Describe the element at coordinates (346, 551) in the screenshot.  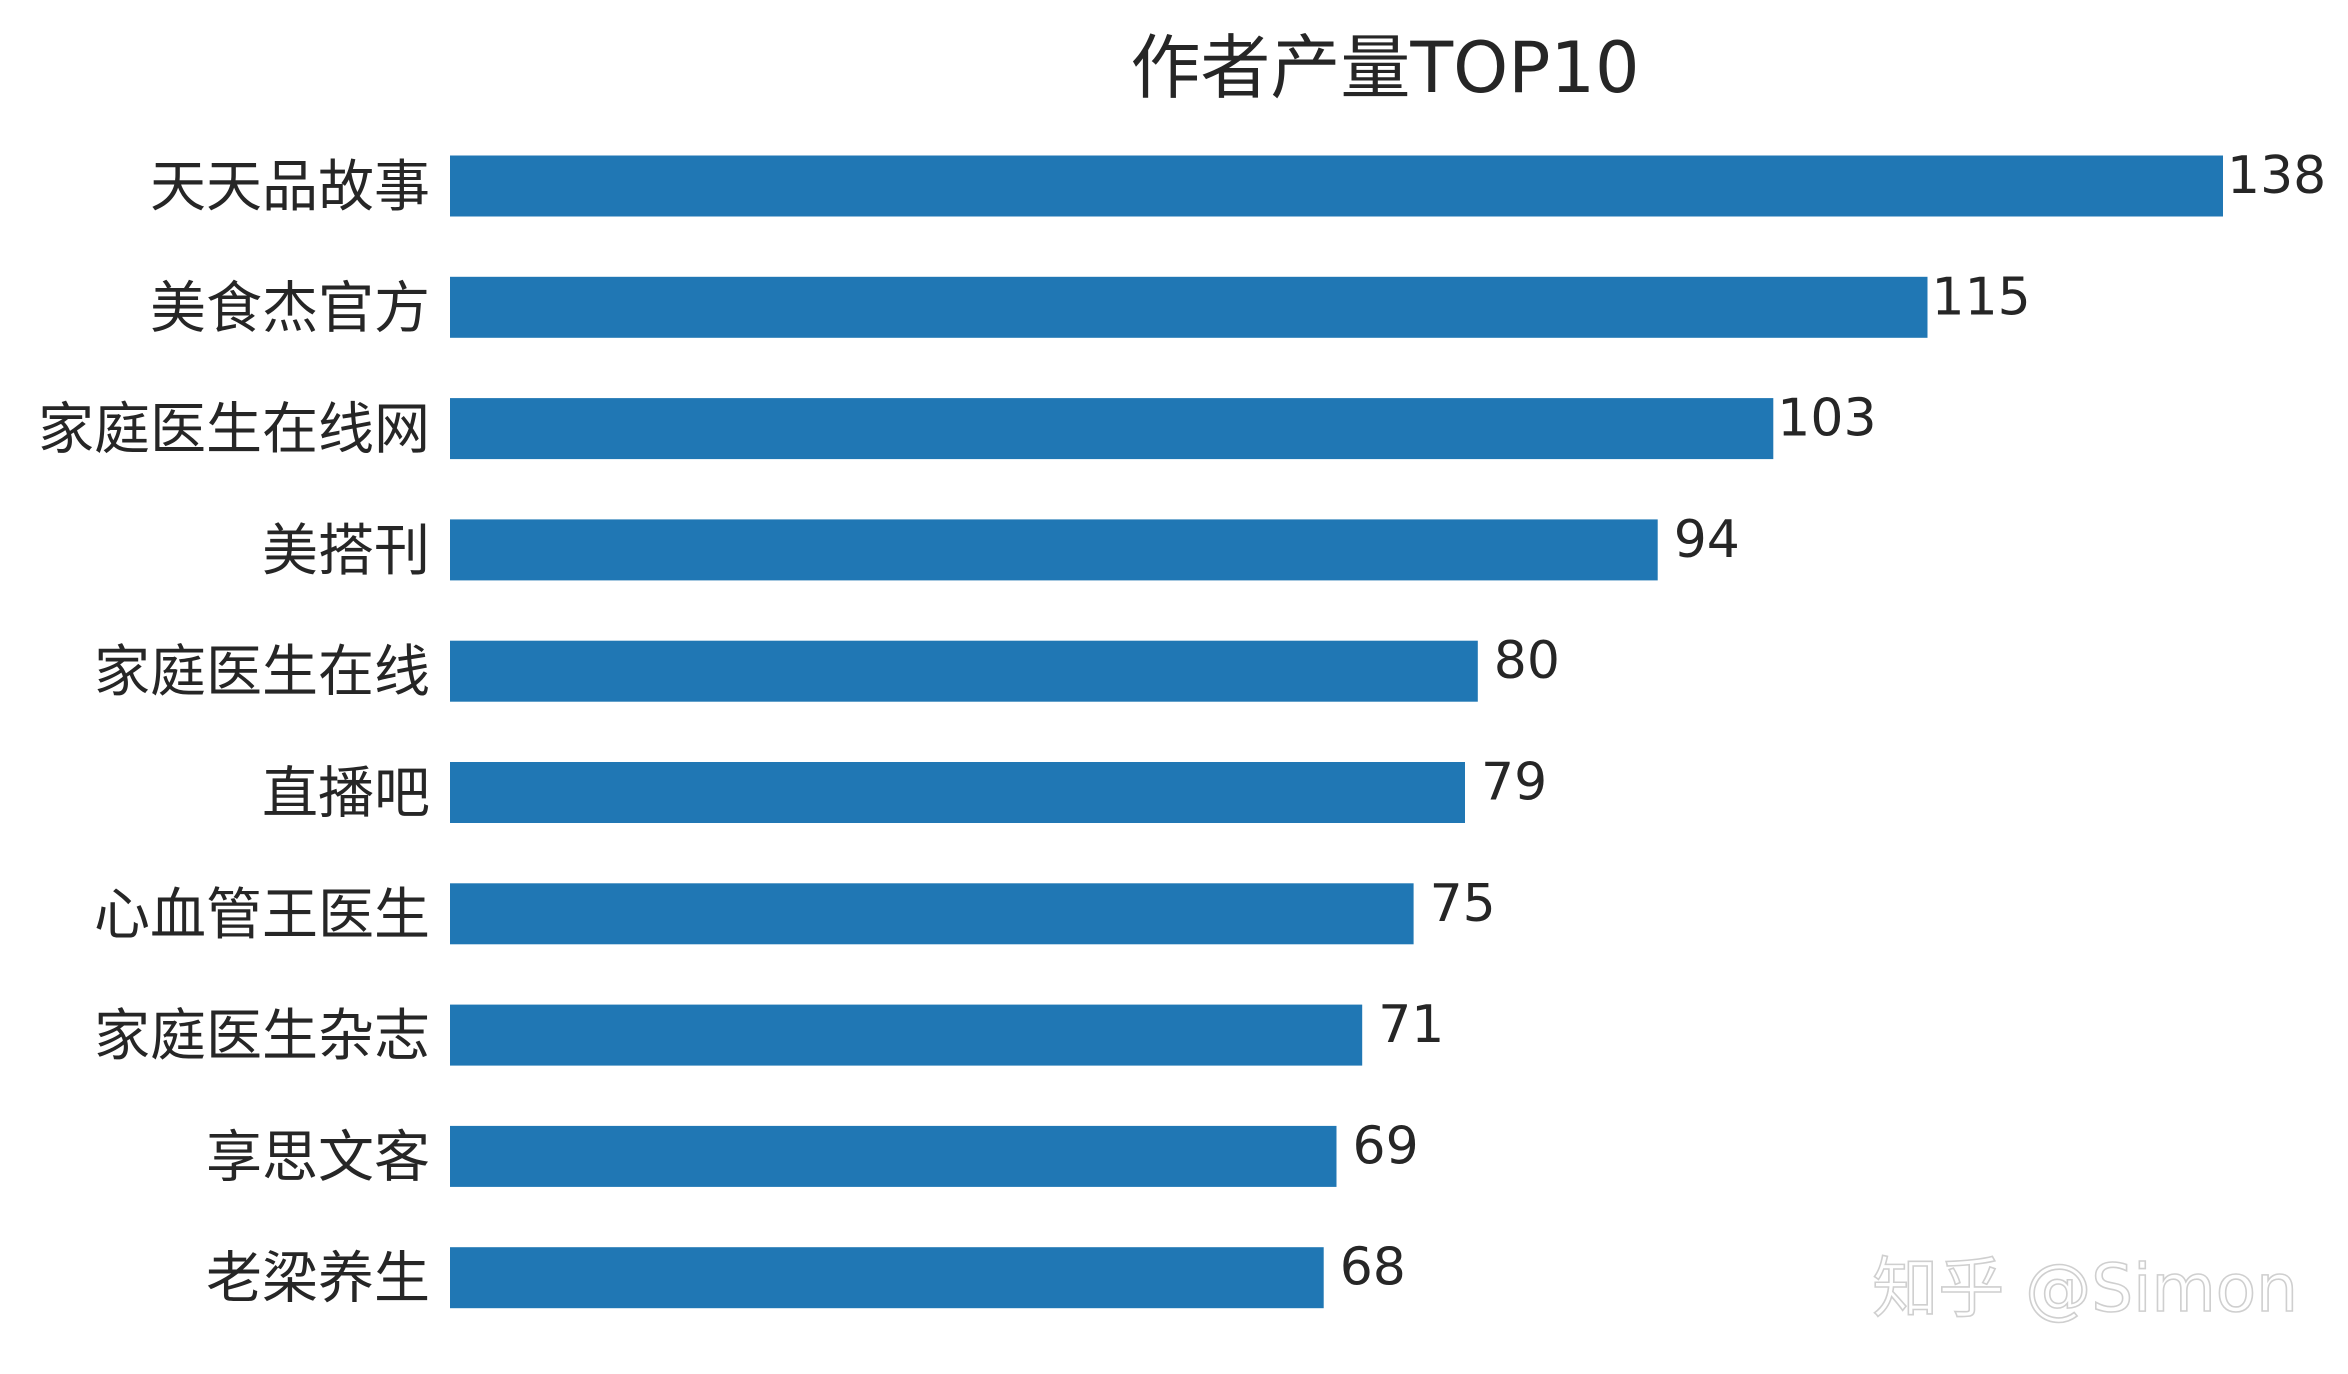
I see `category-label: 美搭刊` at that location.